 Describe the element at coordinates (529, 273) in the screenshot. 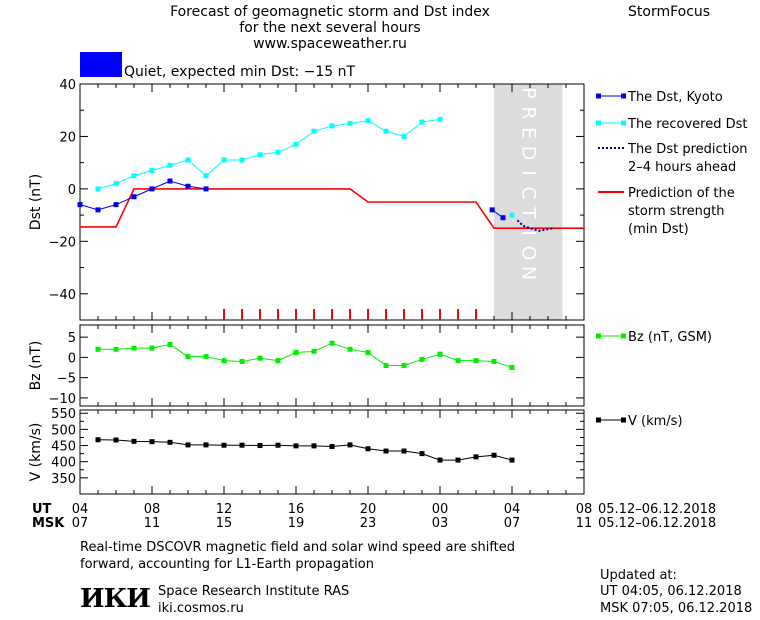

I see `prediction-letter: N` at that location.